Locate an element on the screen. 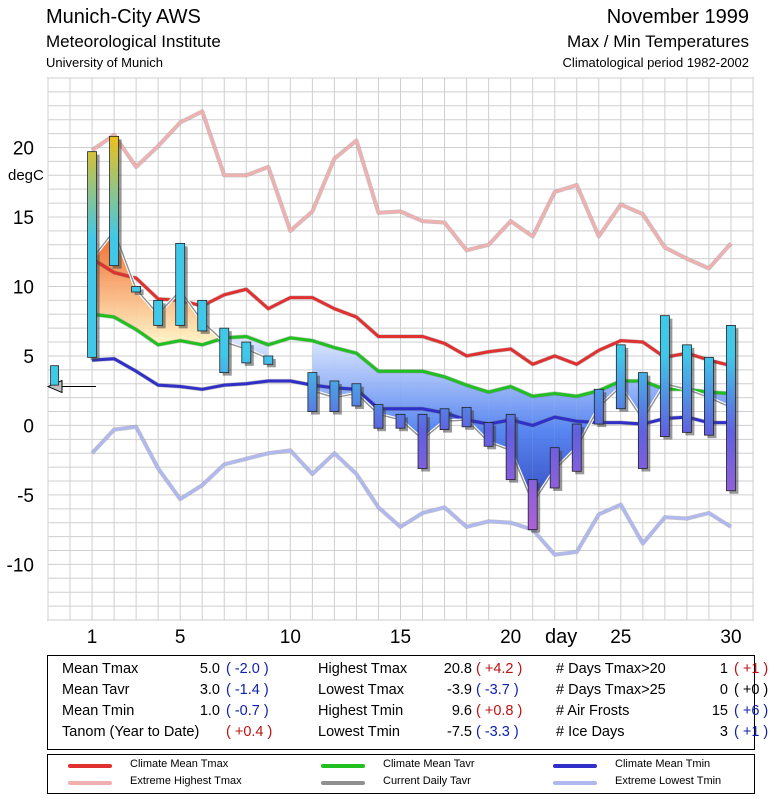  legend-label: Climate Mean Tmax is located at coordinates (179, 764).